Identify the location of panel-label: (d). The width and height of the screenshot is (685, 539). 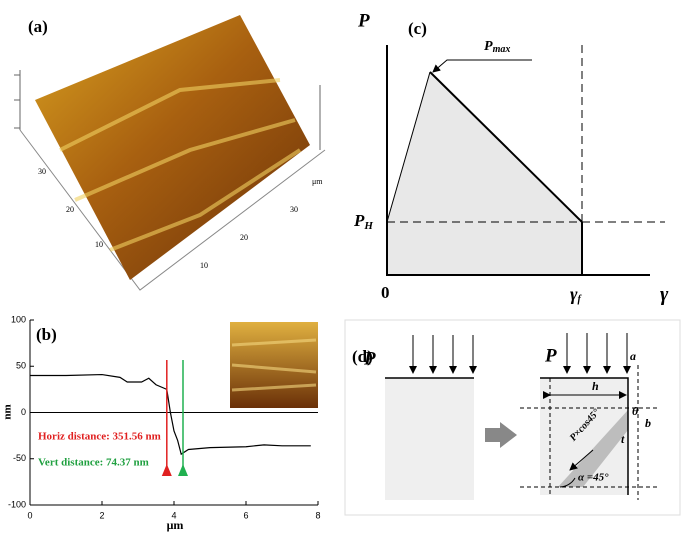
(362, 356).